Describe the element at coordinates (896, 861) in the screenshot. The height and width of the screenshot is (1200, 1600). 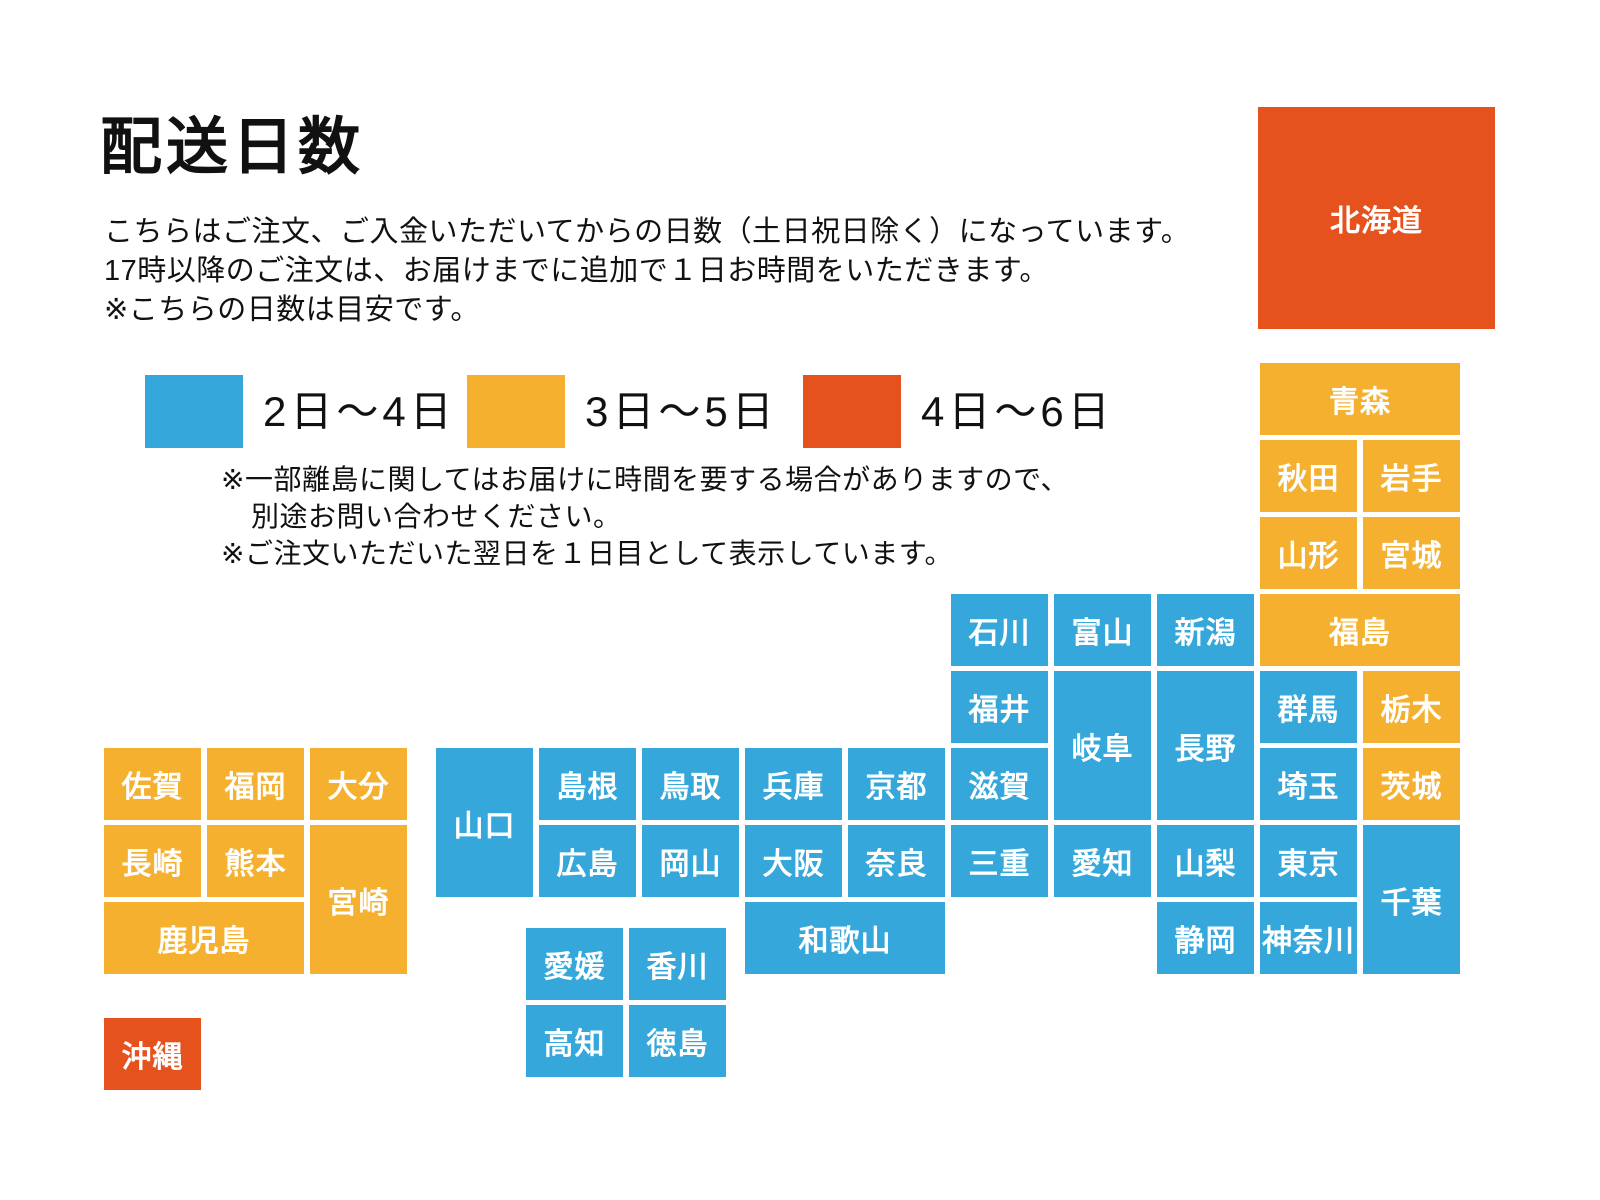
I see `tile-nara: 奈良` at that location.